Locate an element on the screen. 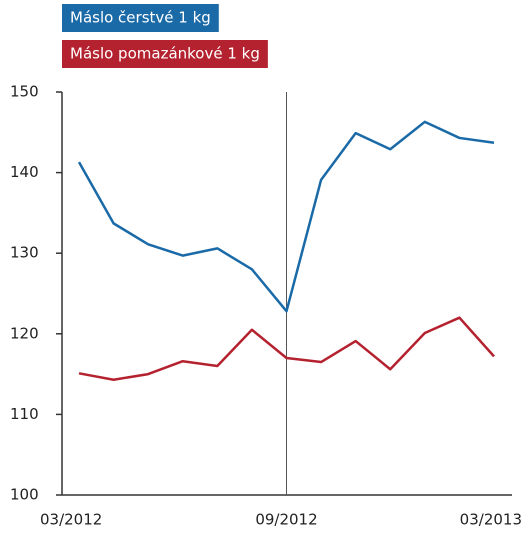  x-tick-label: 09/2012 is located at coordinates (286, 520).